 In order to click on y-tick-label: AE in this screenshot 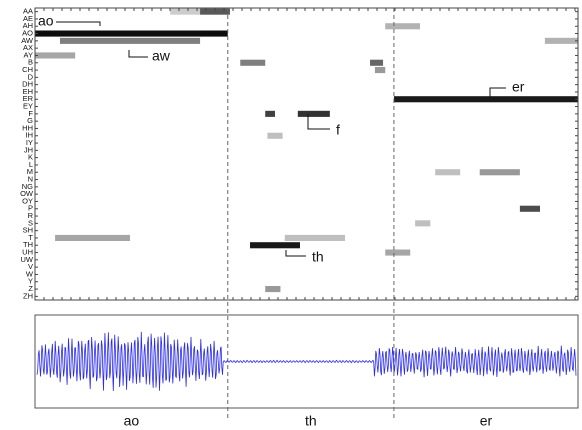, I will do `click(28, 18)`.